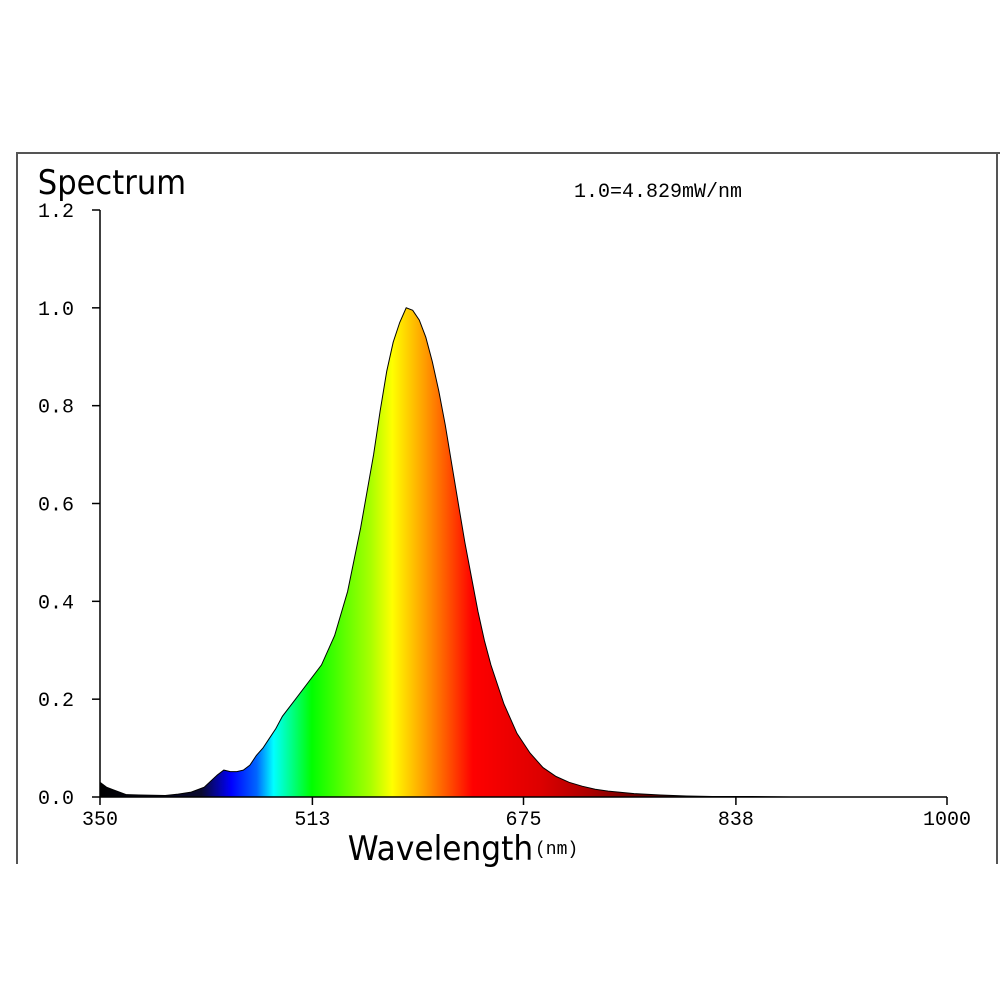 The height and width of the screenshot is (1000, 1000). Describe the element at coordinates (56, 603) in the screenshot. I see `y-tick-label: 0.4` at that location.